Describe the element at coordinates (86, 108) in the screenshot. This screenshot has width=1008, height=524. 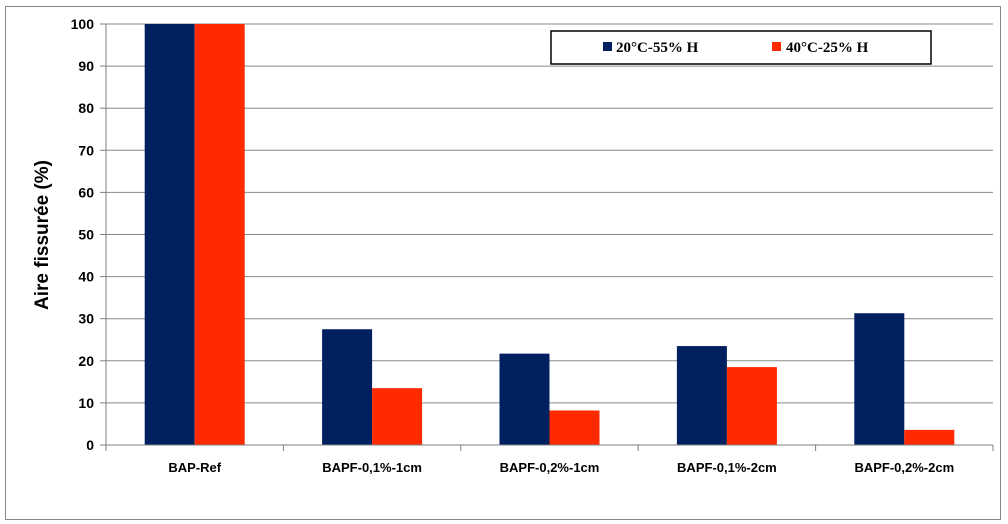
I see `y-tick-label: 80` at that location.